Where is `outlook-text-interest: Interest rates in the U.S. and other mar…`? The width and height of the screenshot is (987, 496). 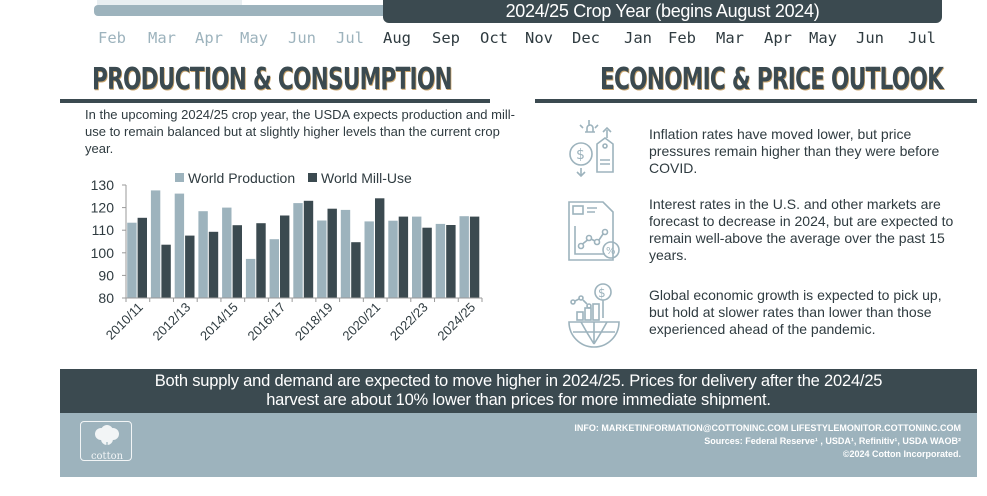 outlook-text-interest: Interest rates in the U.S. and other mar… is located at coordinates (801, 229).